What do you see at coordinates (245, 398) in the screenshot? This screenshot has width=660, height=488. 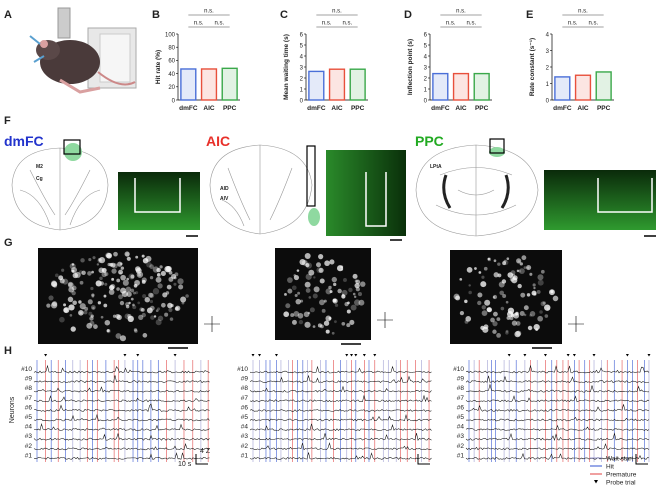 I see `neuron-label: #7` at bounding box center [245, 398].